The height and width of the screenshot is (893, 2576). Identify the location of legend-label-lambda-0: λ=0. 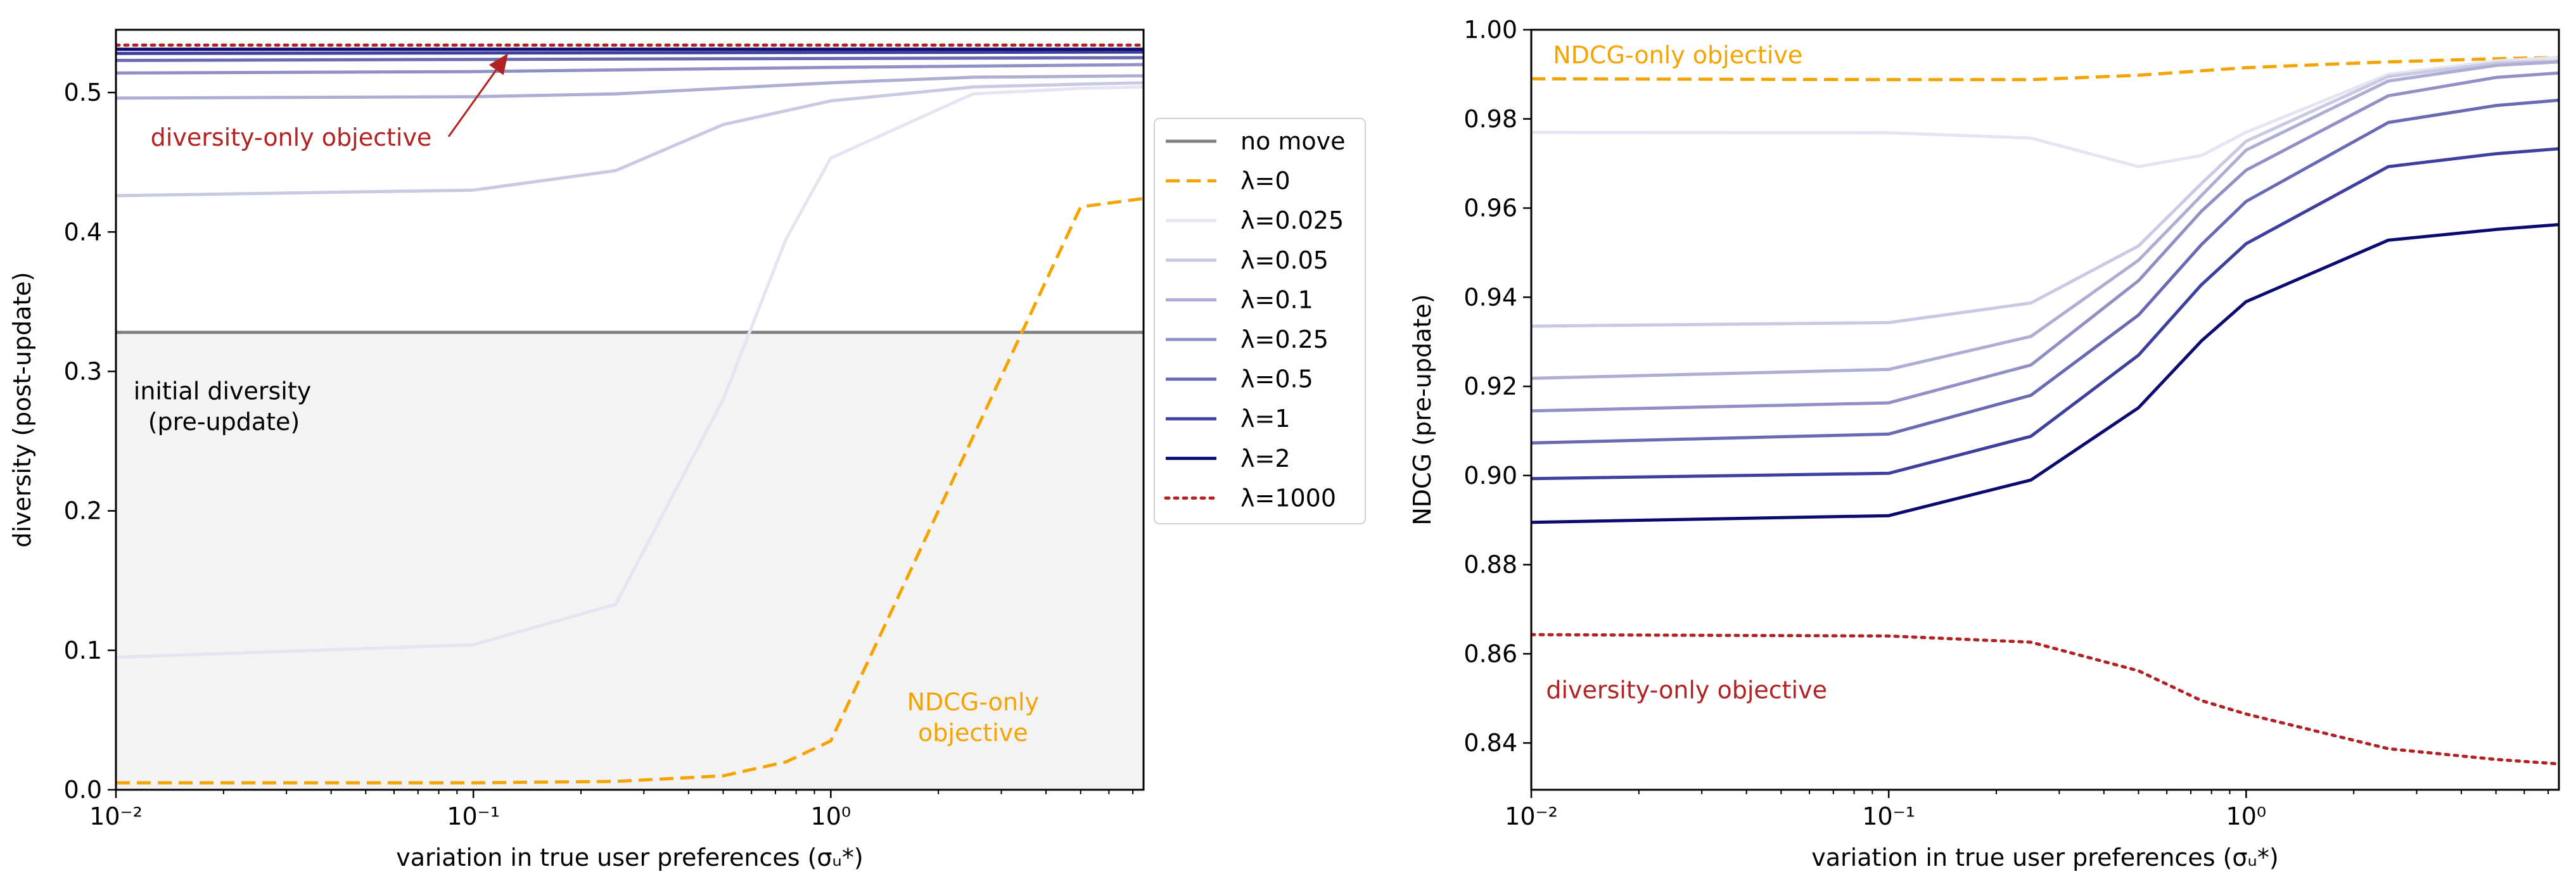
(1265, 181).